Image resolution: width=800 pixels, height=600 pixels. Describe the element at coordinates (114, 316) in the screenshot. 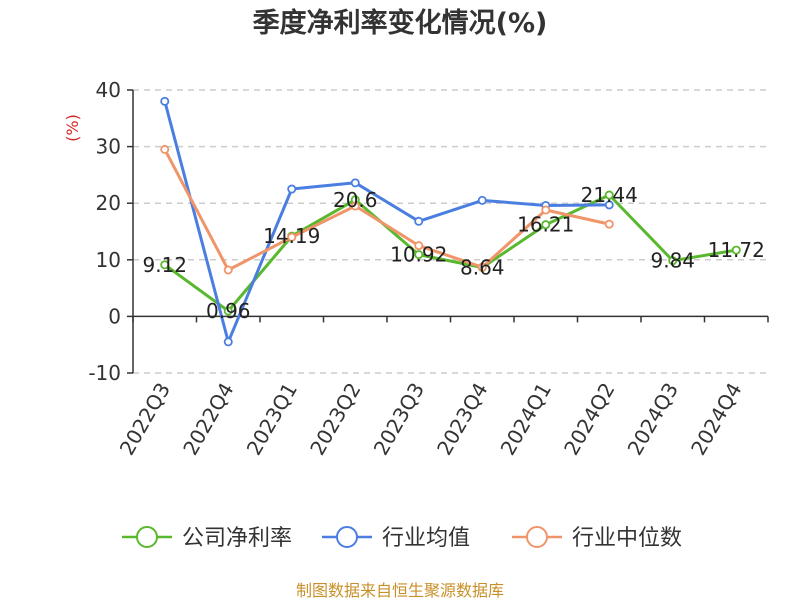

I see `y-tick-label: 0` at that location.